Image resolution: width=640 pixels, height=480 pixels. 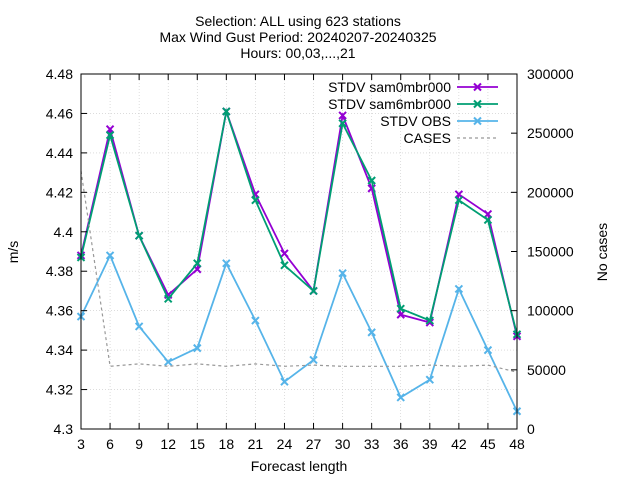 I want to click on y-tick-label: 4.42, so click(x=59, y=192).